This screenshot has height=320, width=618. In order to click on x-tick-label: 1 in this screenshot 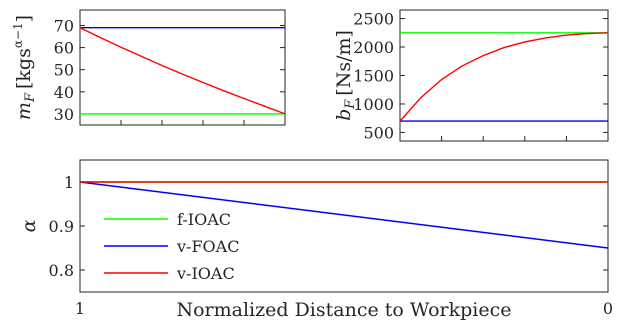, I will do `click(80, 308)`.